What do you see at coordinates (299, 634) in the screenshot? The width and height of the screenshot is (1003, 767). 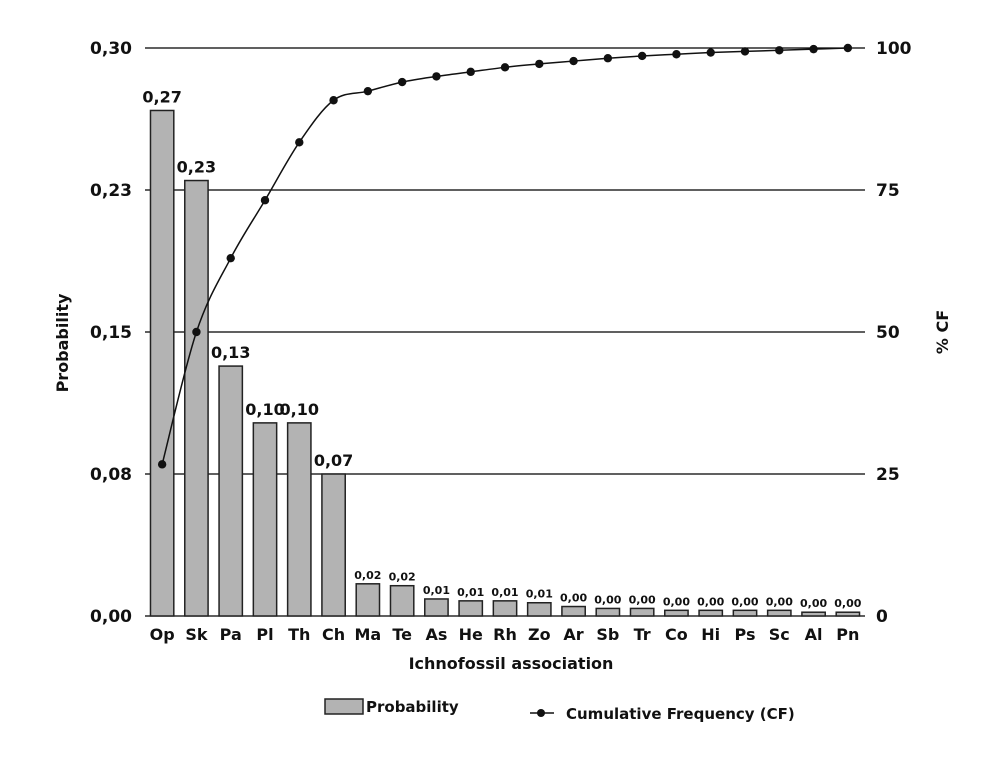 I see `category-label-th: Th` at bounding box center [299, 634].